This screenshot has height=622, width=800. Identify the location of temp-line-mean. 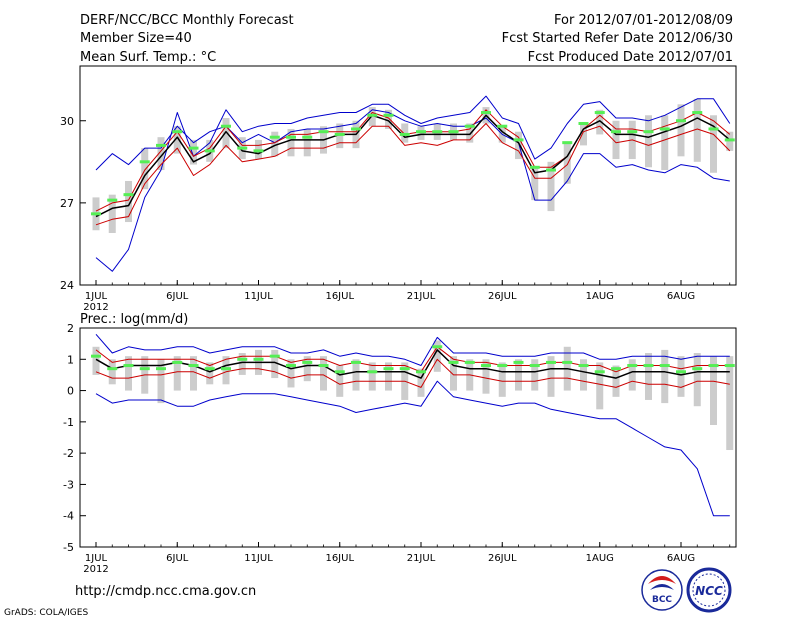
(413, 166).